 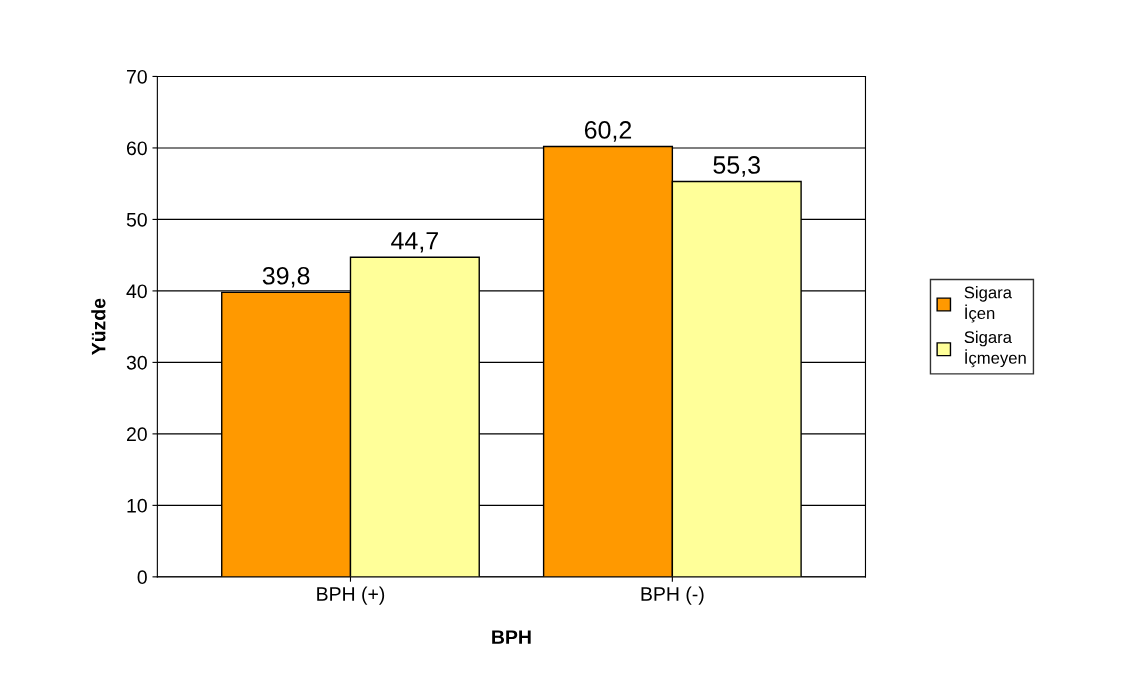 I want to click on y-tick-label: 0, so click(x=142, y=577).